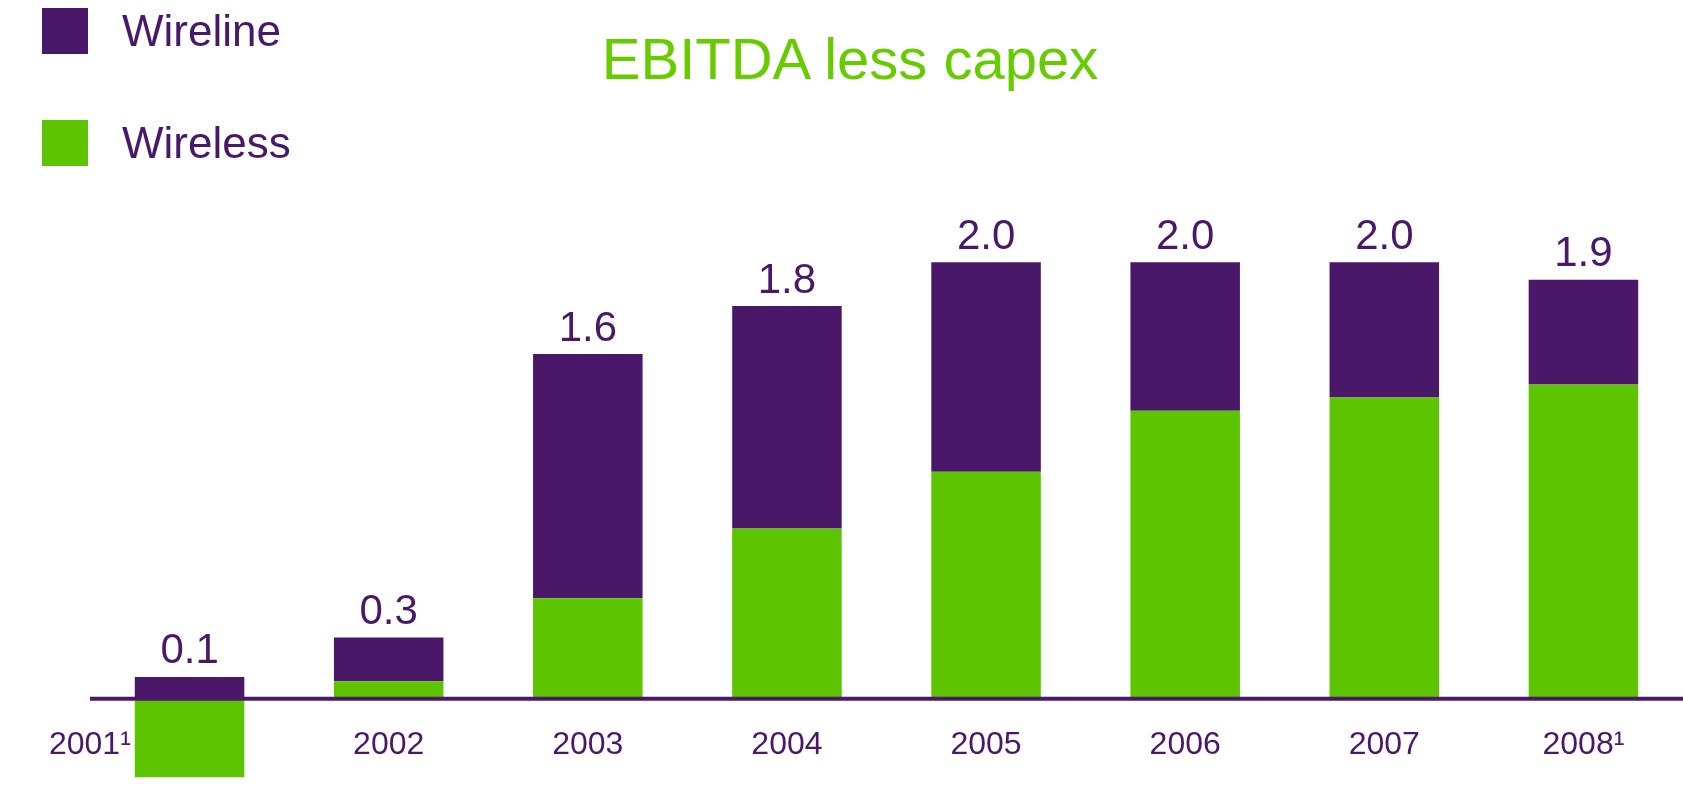 The width and height of the screenshot is (1683, 786). What do you see at coordinates (89, 742) in the screenshot?
I see `x-tick-label: 2001¹` at bounding box center [89, 742].